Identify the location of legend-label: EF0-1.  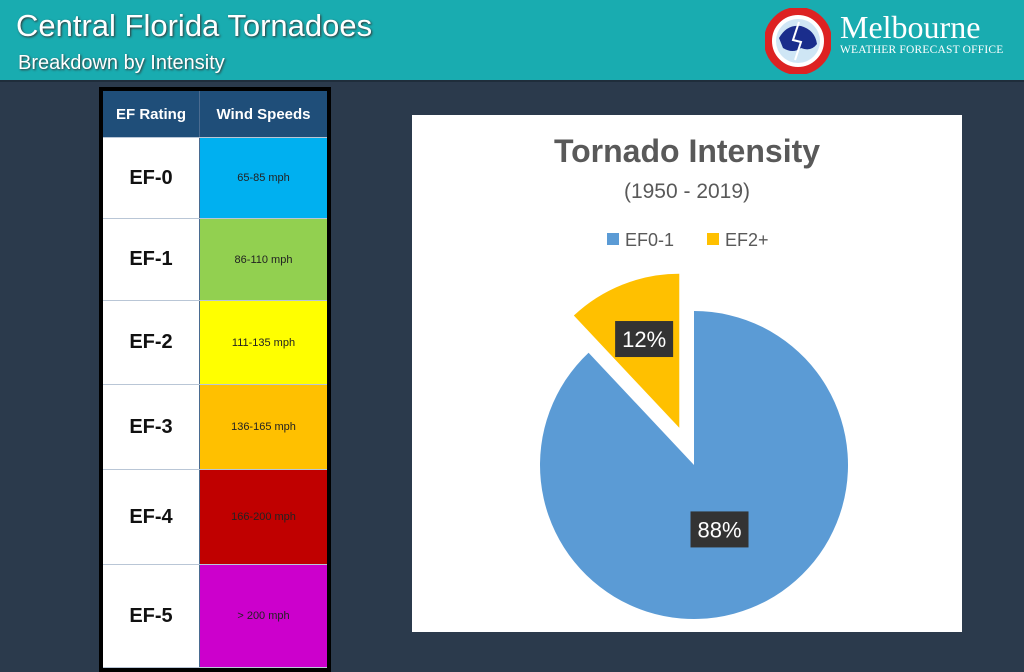
(649, 240).